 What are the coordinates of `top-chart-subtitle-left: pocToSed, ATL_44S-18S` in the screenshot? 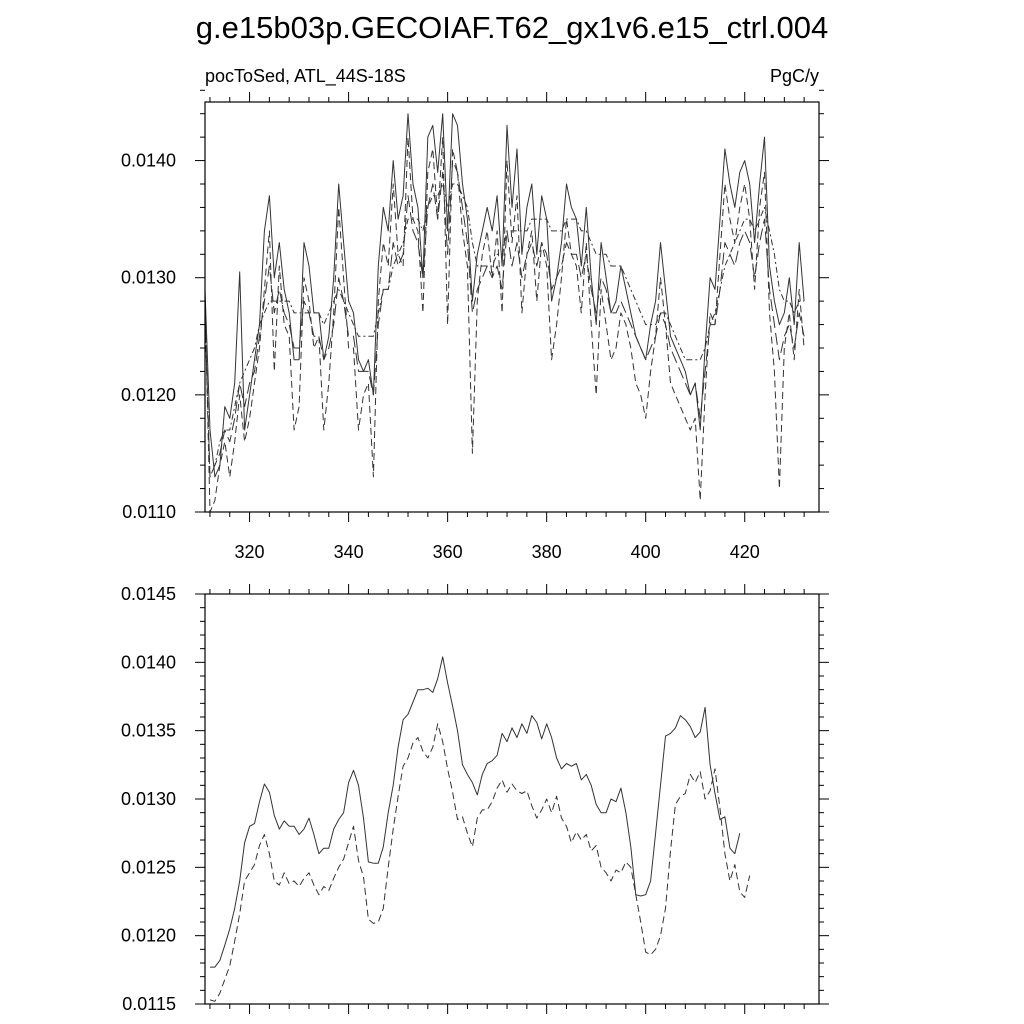 It's located at (305, 76).